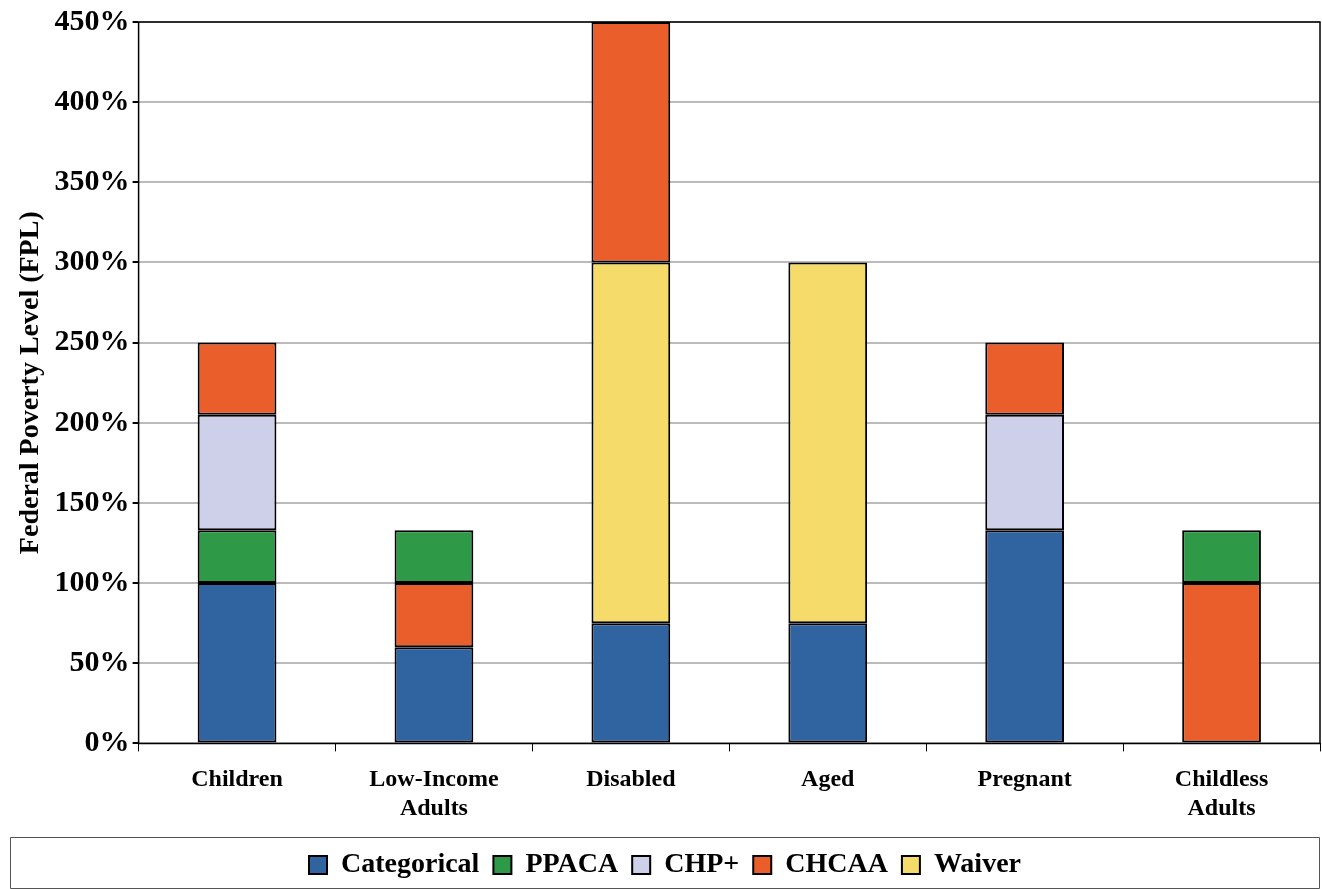 This screenshot has height=889, width=1322. Describe the element at coordinates (410, 863) in the screenshot. I see `legend-label: Categorical` at that location.